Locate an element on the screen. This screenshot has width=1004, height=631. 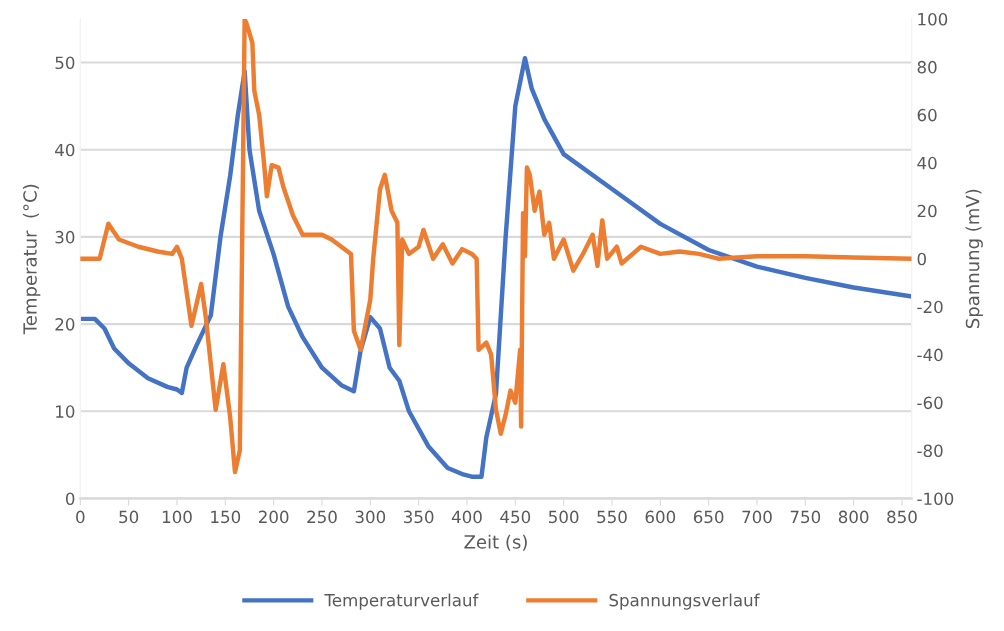
x-tick-label: 700 is located at coordinates (757, 517).